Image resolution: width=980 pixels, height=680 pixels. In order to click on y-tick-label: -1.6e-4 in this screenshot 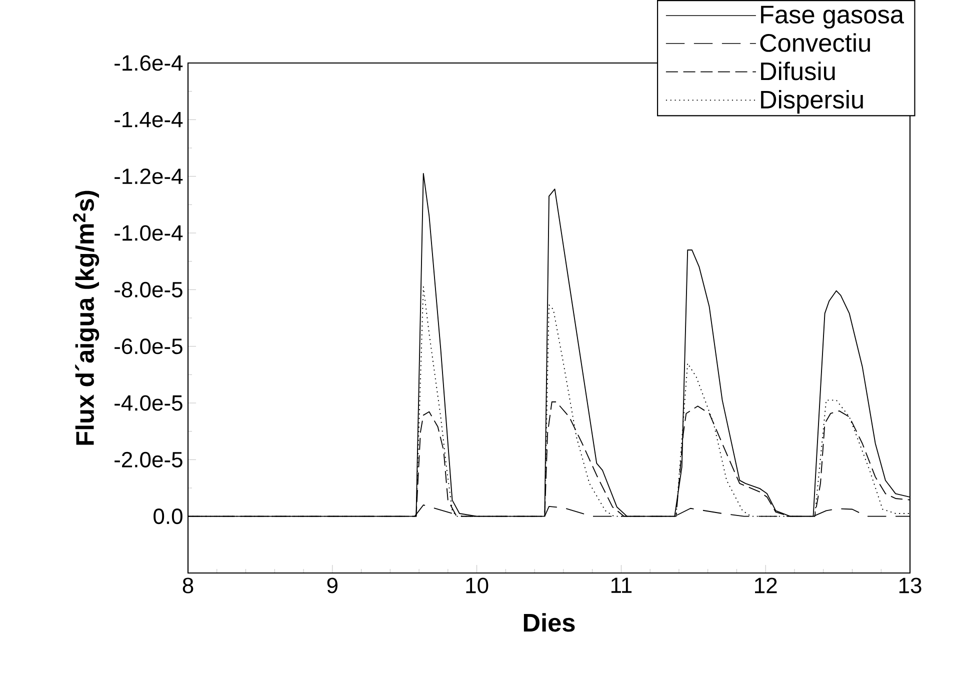, I will do `click(148, 63)`.